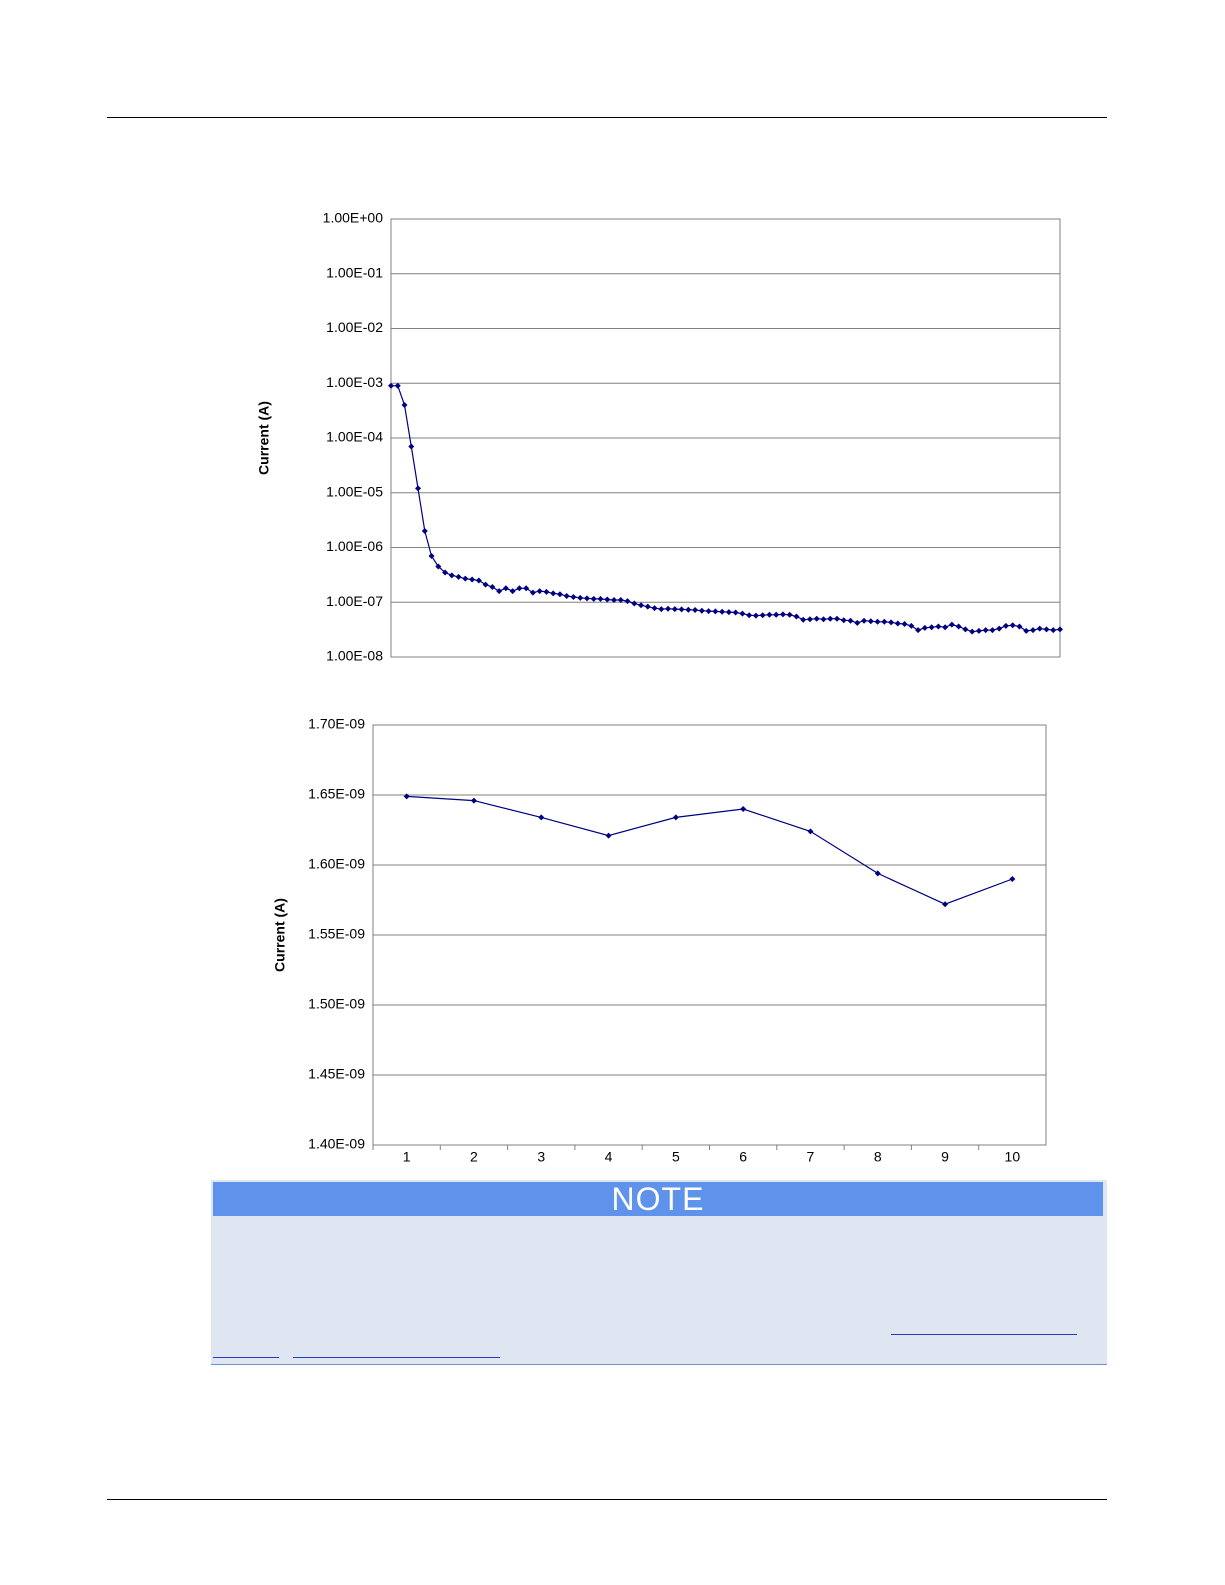  What do you see at coordinates (336, 934) in the screenshot?
I see `y-tick-label: 1.55E-09` at bounding box center [336, 934].